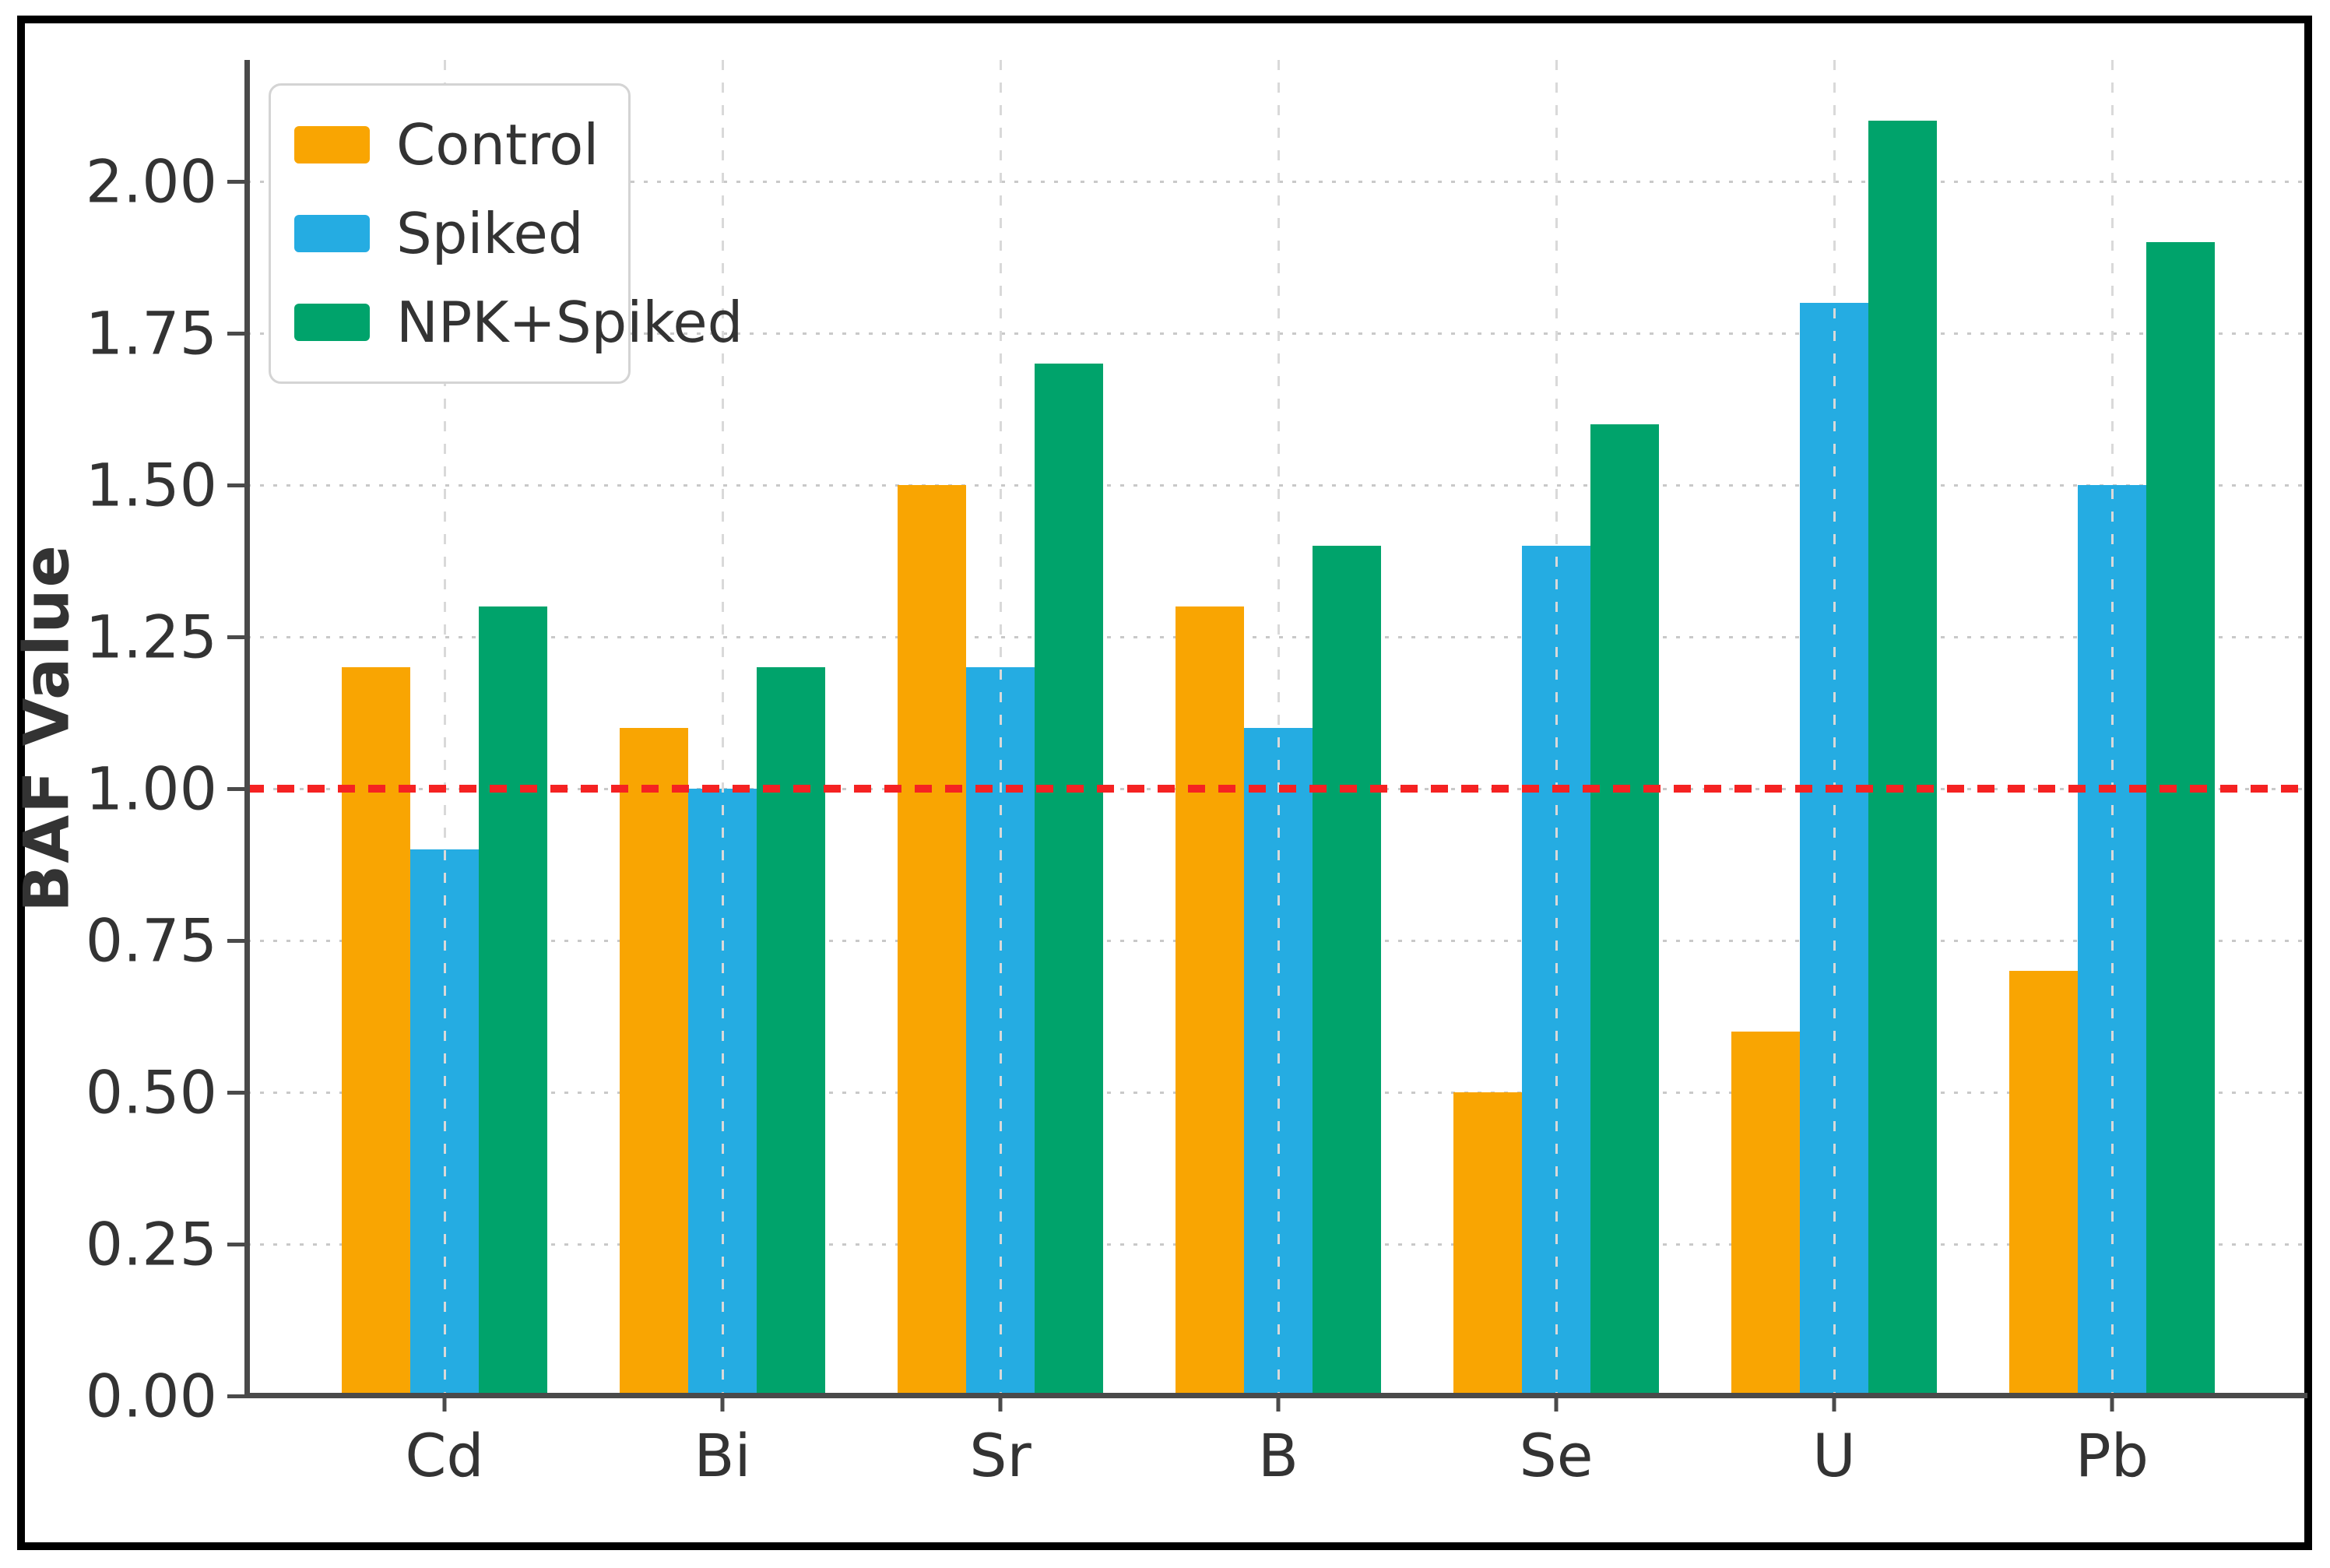  Describe the element at coordinates (444, 728) in the screenshot. I see `vgridline-Cd` at that location.